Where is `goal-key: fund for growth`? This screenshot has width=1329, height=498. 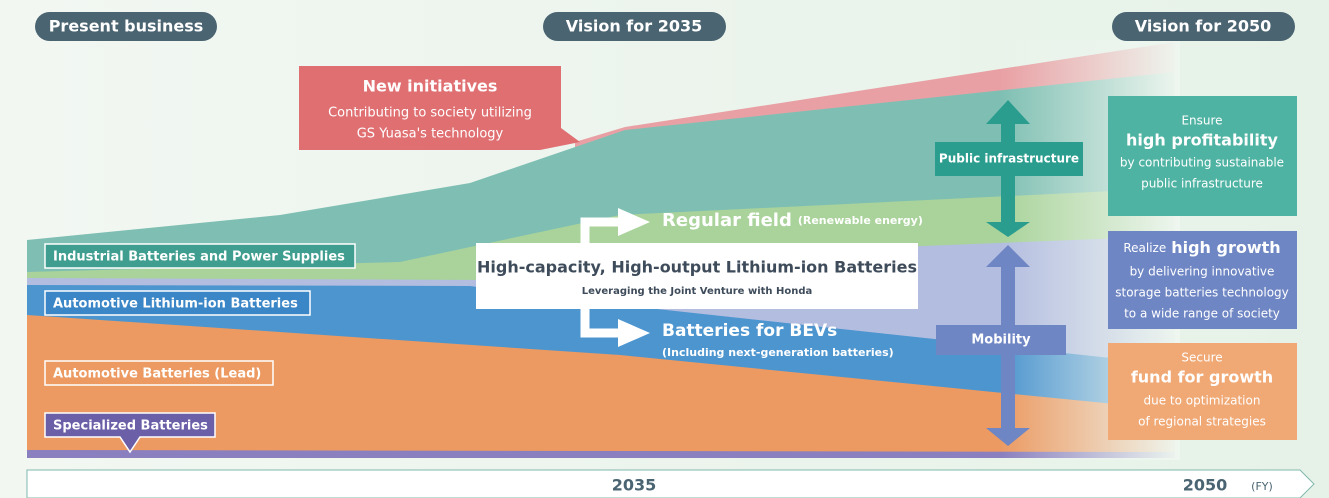 goal-key: fund for growth is located at coordinates (1202, 377).